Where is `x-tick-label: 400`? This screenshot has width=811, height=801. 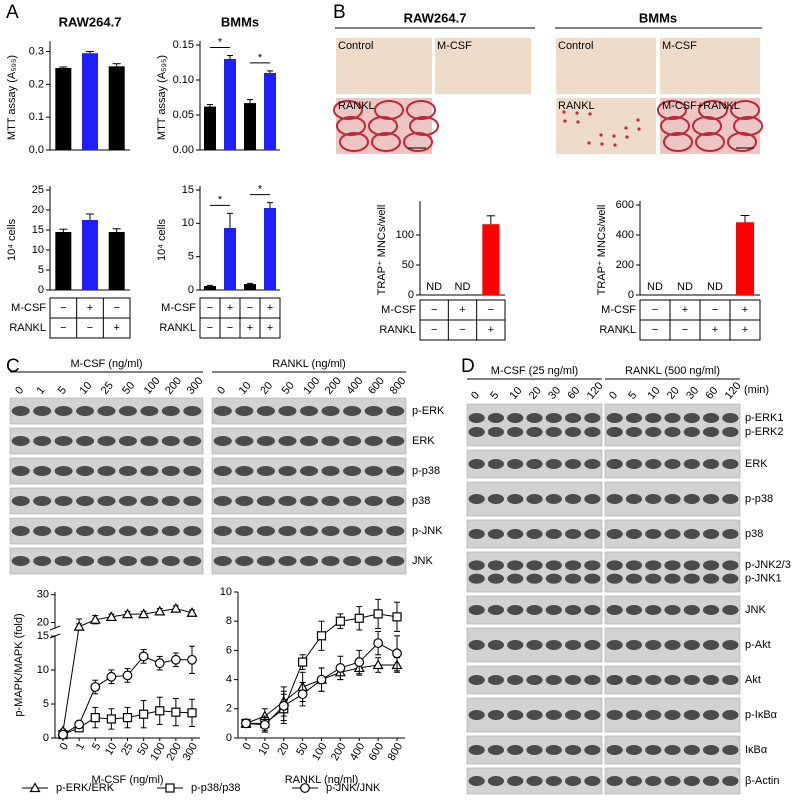
x-tick-label: 400 is located at coordinates (358, 752).